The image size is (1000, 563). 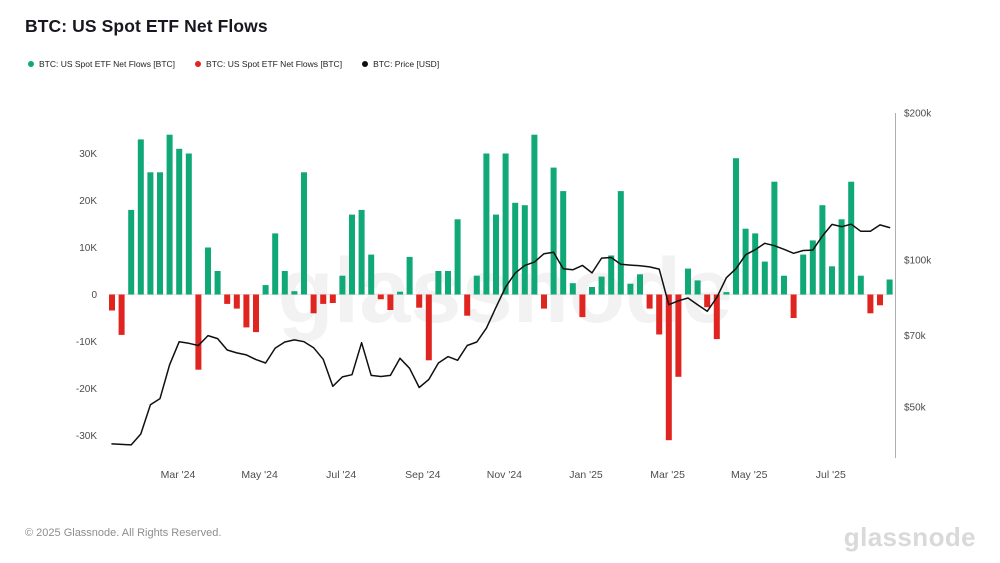 What do you see at coordinates (274, 64) in the screenshot?
I see `legend-label: BTC: US Spot ETF Net Flows [BTC]` at bounding box center [274, 64].